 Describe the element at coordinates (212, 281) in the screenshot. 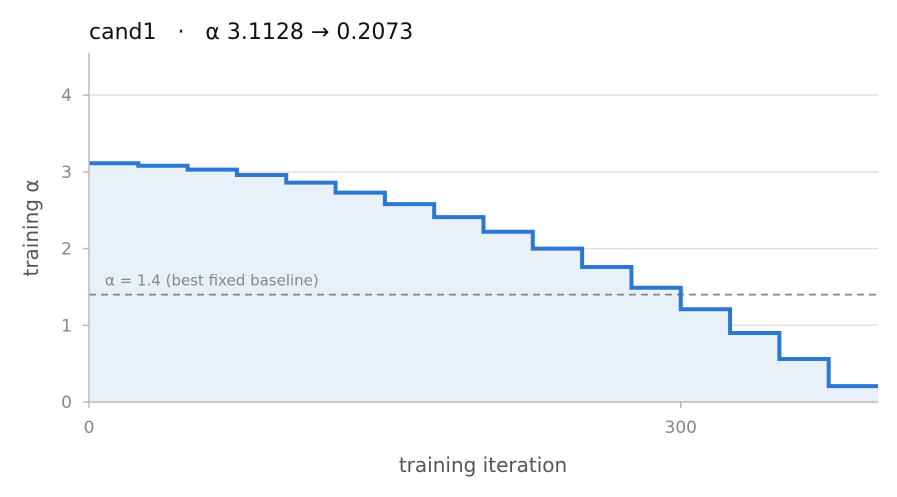

I see `baseline-annotation: α = 1.4 (best fixed baseline)` at that location.